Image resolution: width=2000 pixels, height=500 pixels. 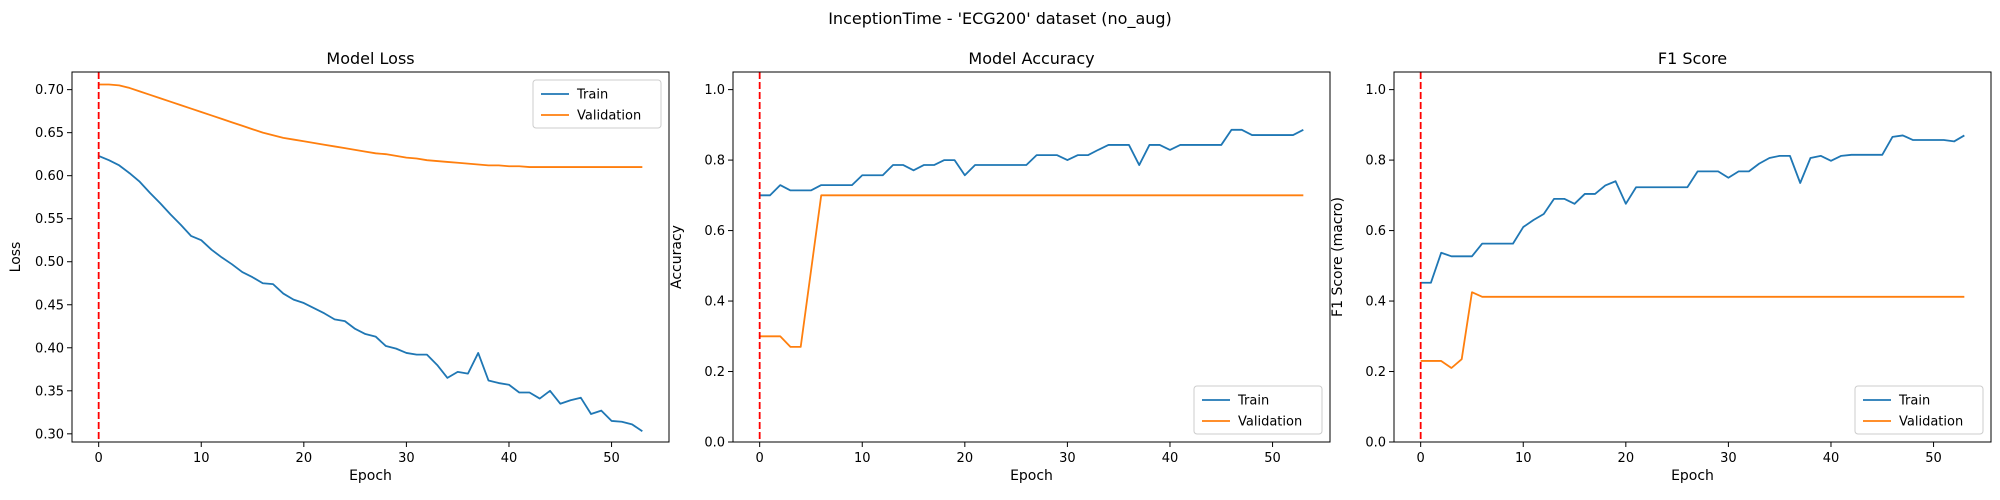 What do you see at coordinates (49, 434) in the screenshot?
I see `y-tick-label: 0.30` at bounding box center [49, 434].